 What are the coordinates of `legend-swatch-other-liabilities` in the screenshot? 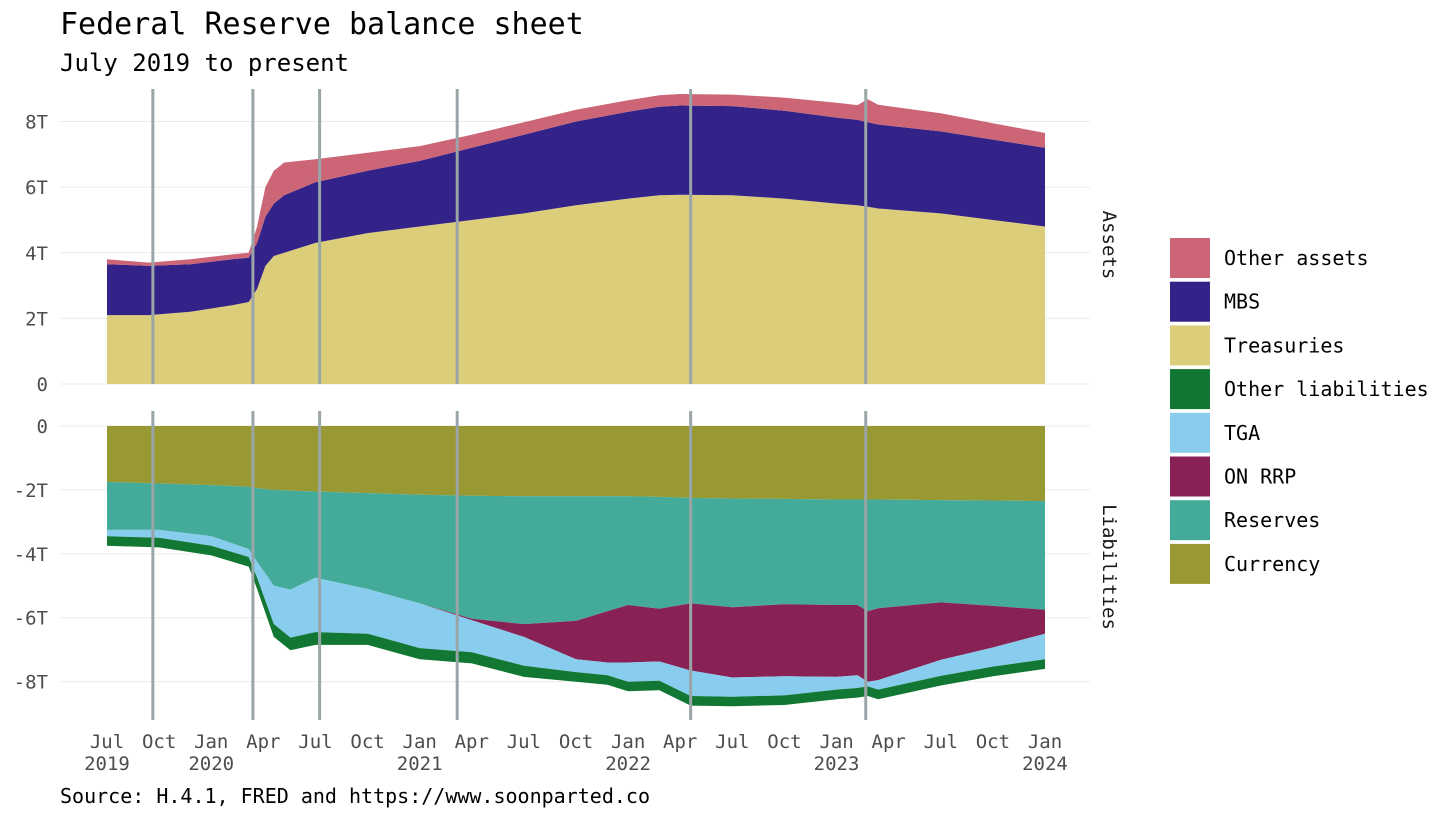 It's located at (1190, 389).